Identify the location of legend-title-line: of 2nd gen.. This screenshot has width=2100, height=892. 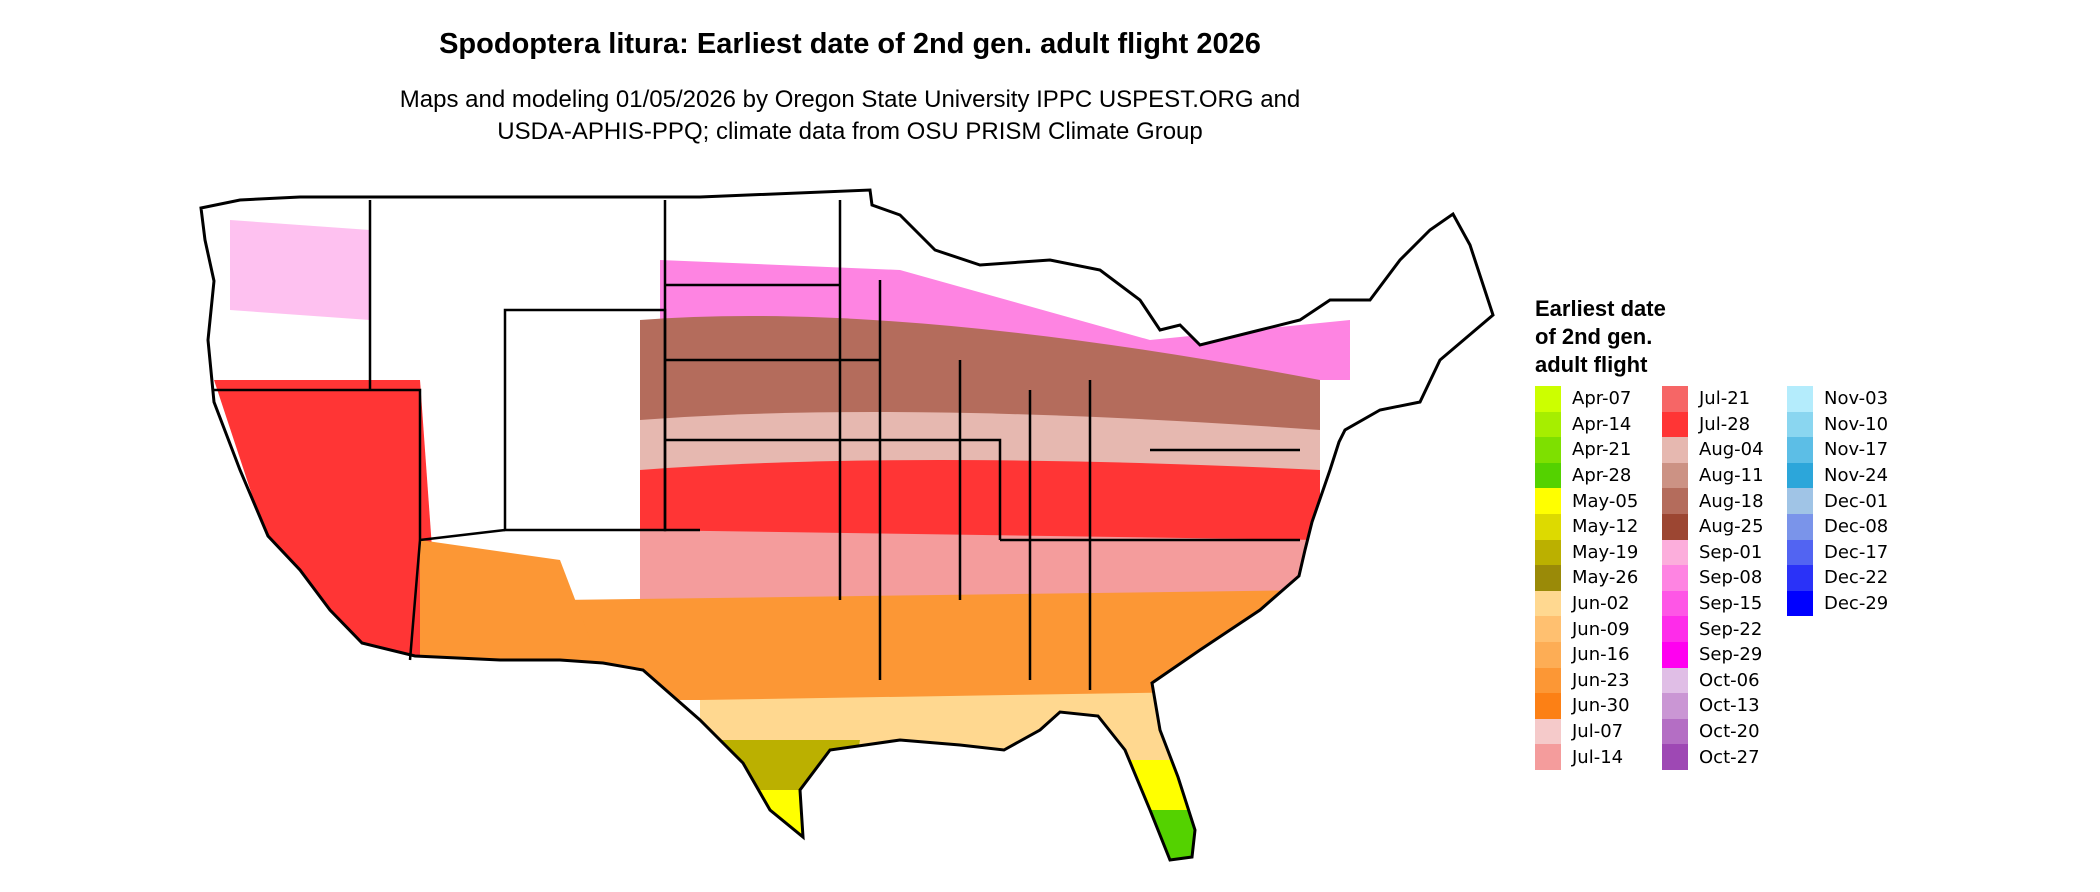
(1594, 336).